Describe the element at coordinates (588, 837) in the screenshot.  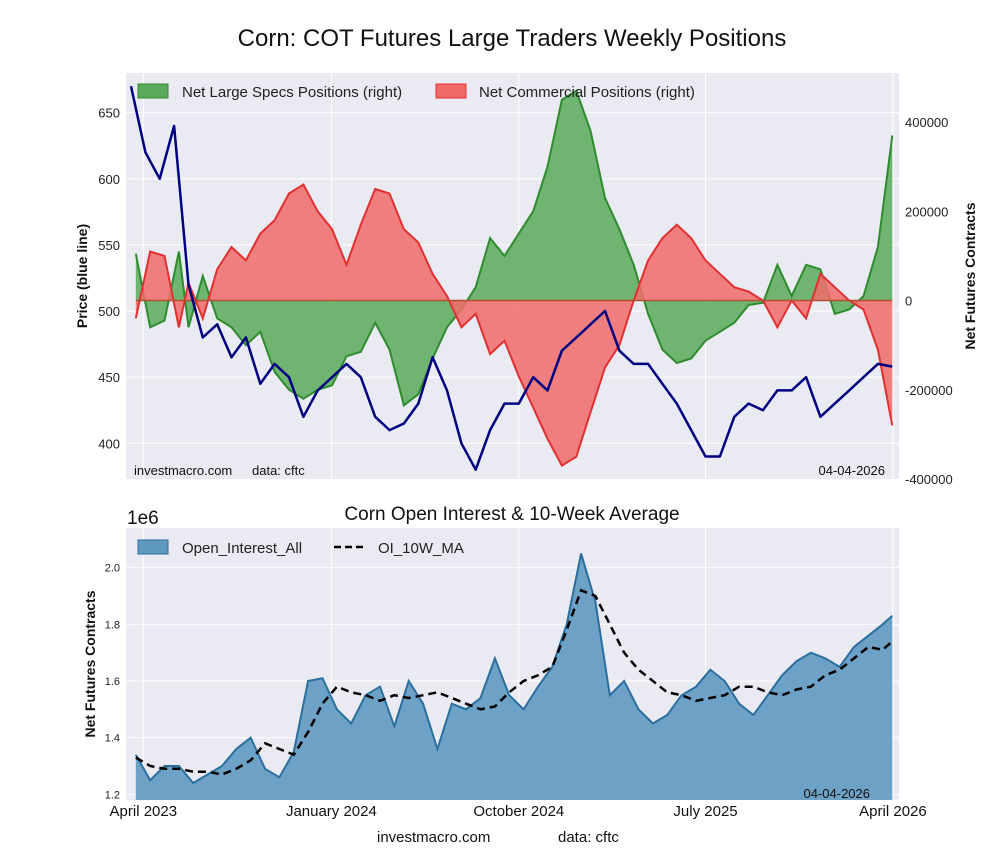
I see `footer-data: data: cftc` at that location.